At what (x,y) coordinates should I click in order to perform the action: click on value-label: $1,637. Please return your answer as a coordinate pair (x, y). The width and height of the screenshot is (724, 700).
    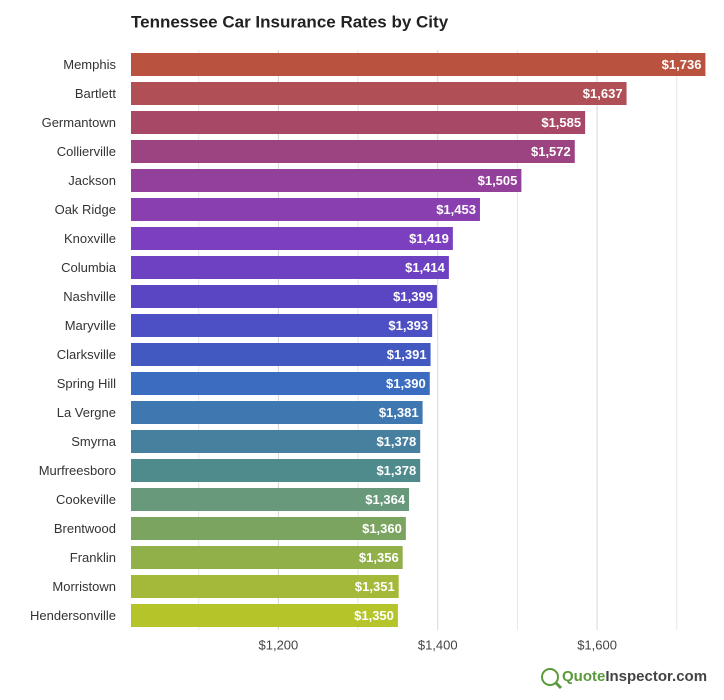
    Looking at the image, I should click on (603, 93).